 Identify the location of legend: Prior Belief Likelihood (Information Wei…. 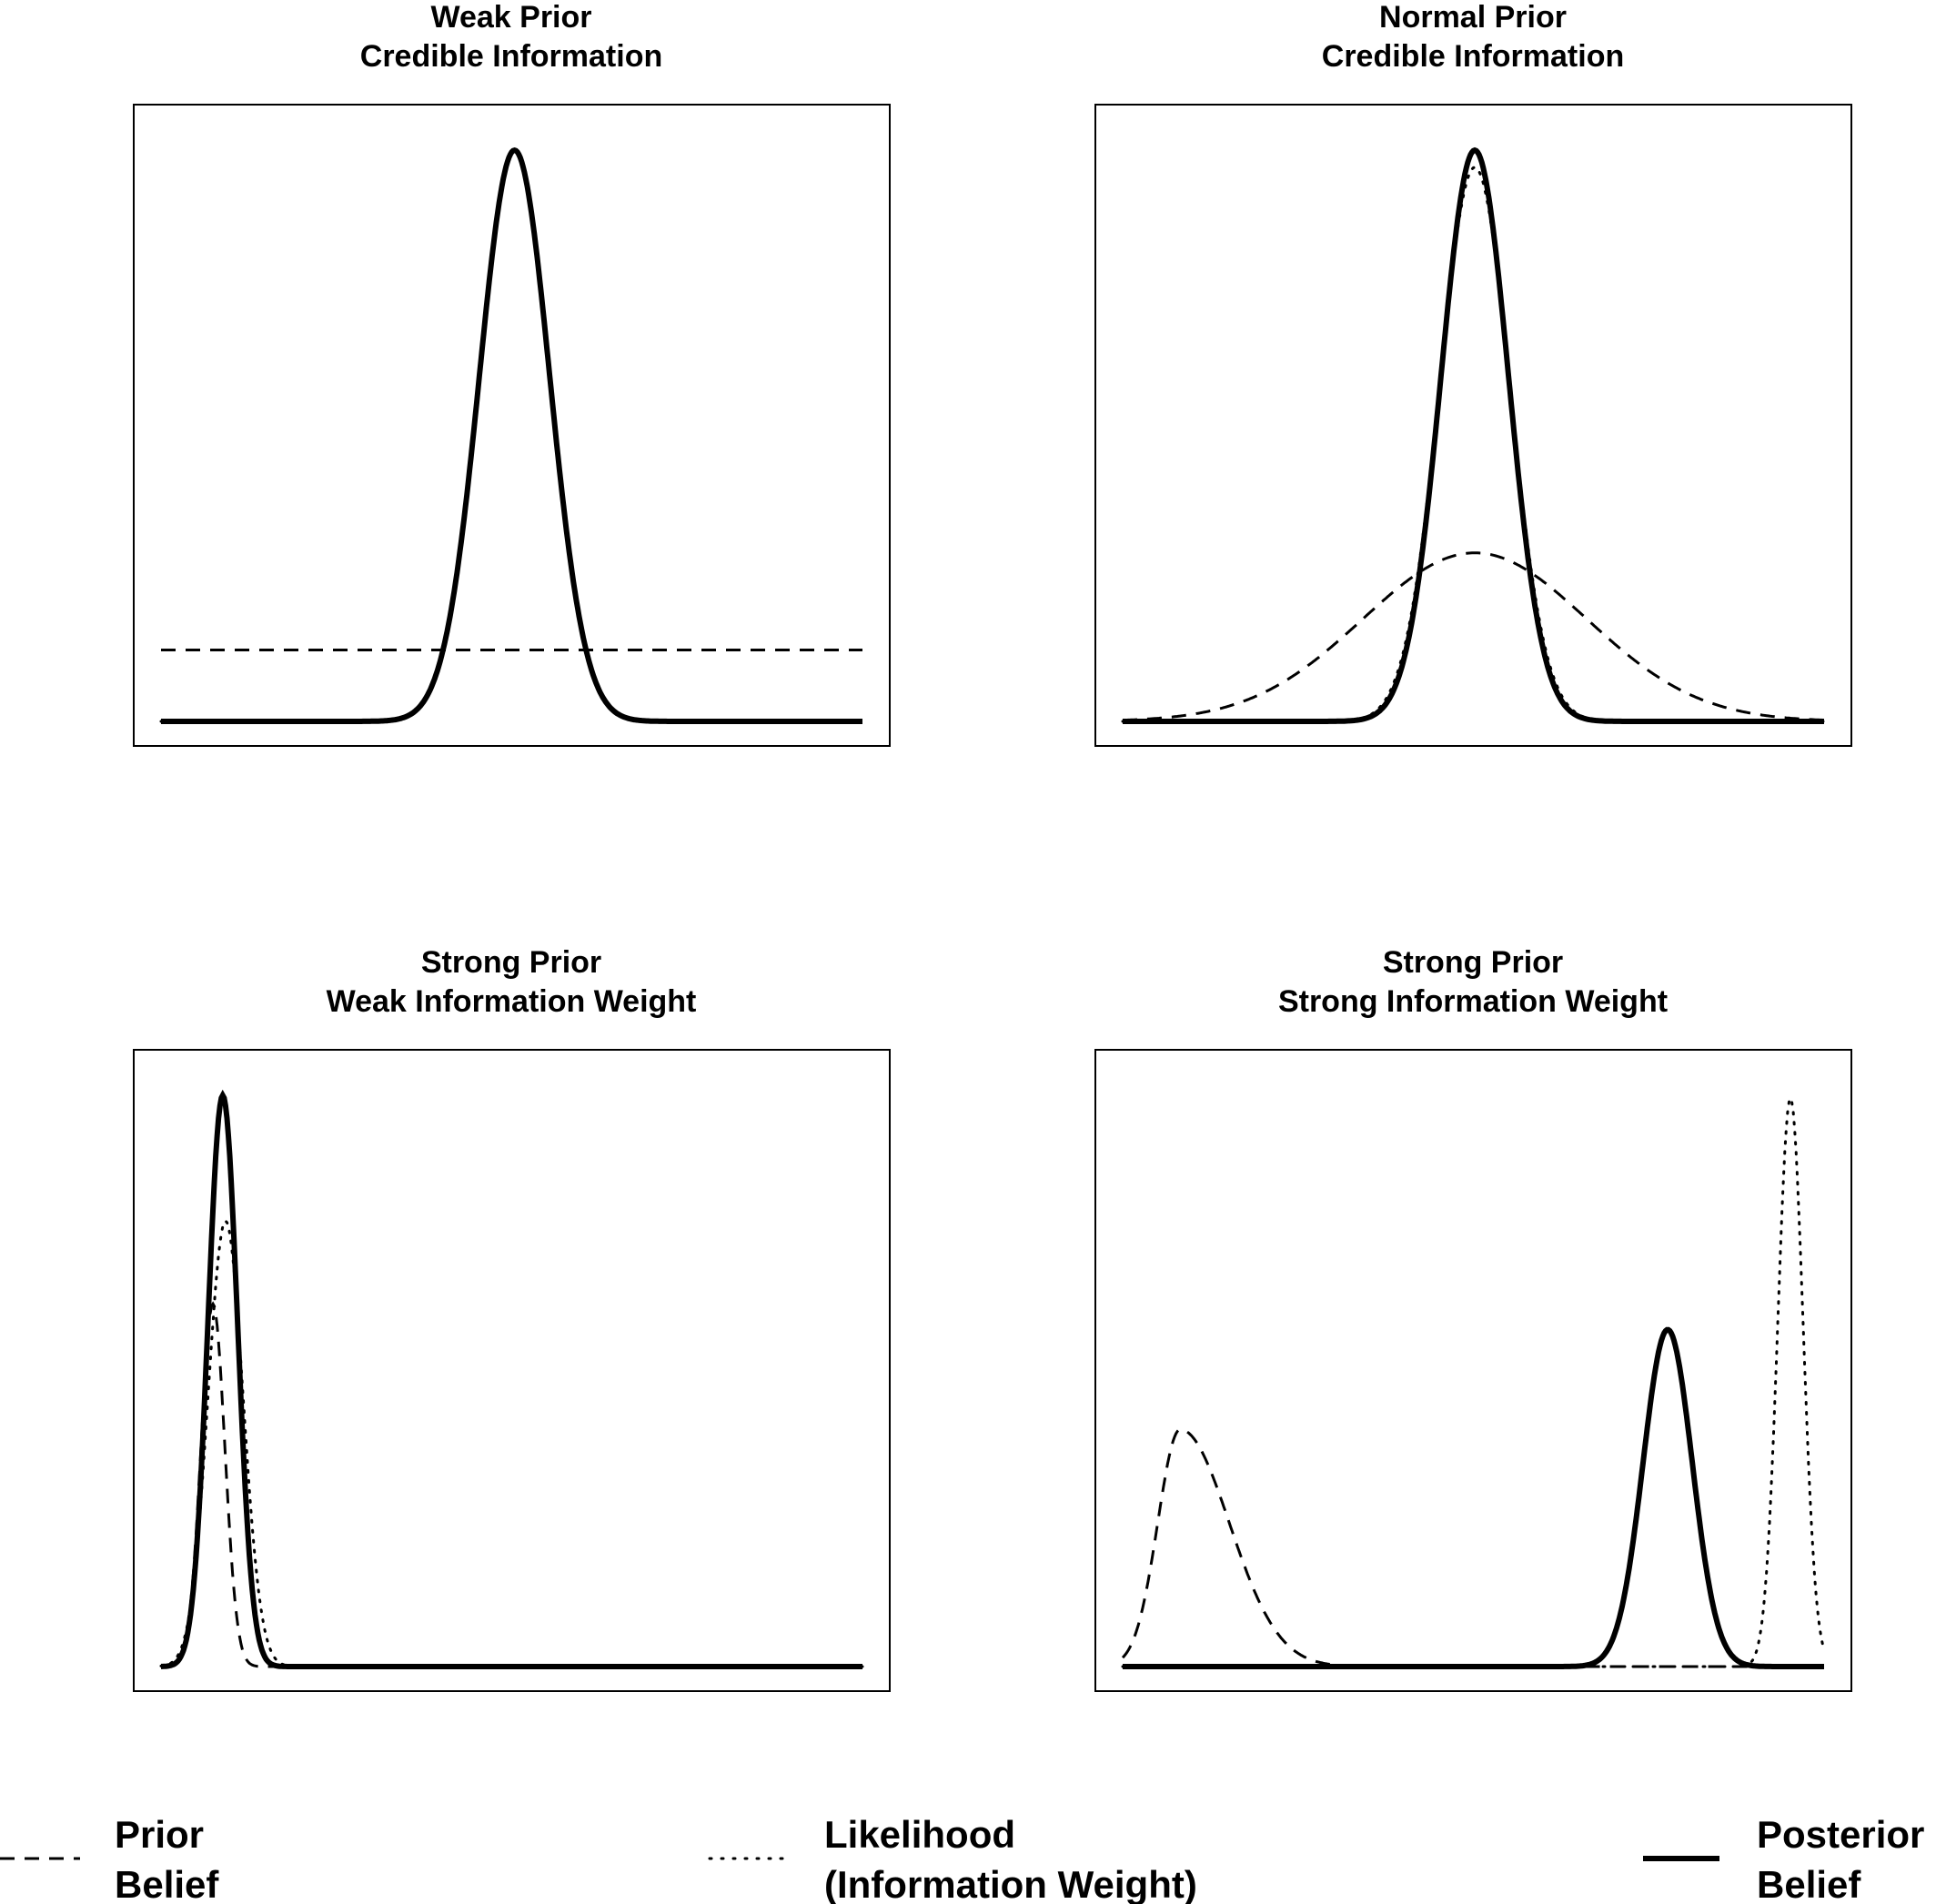
(962, 1858).